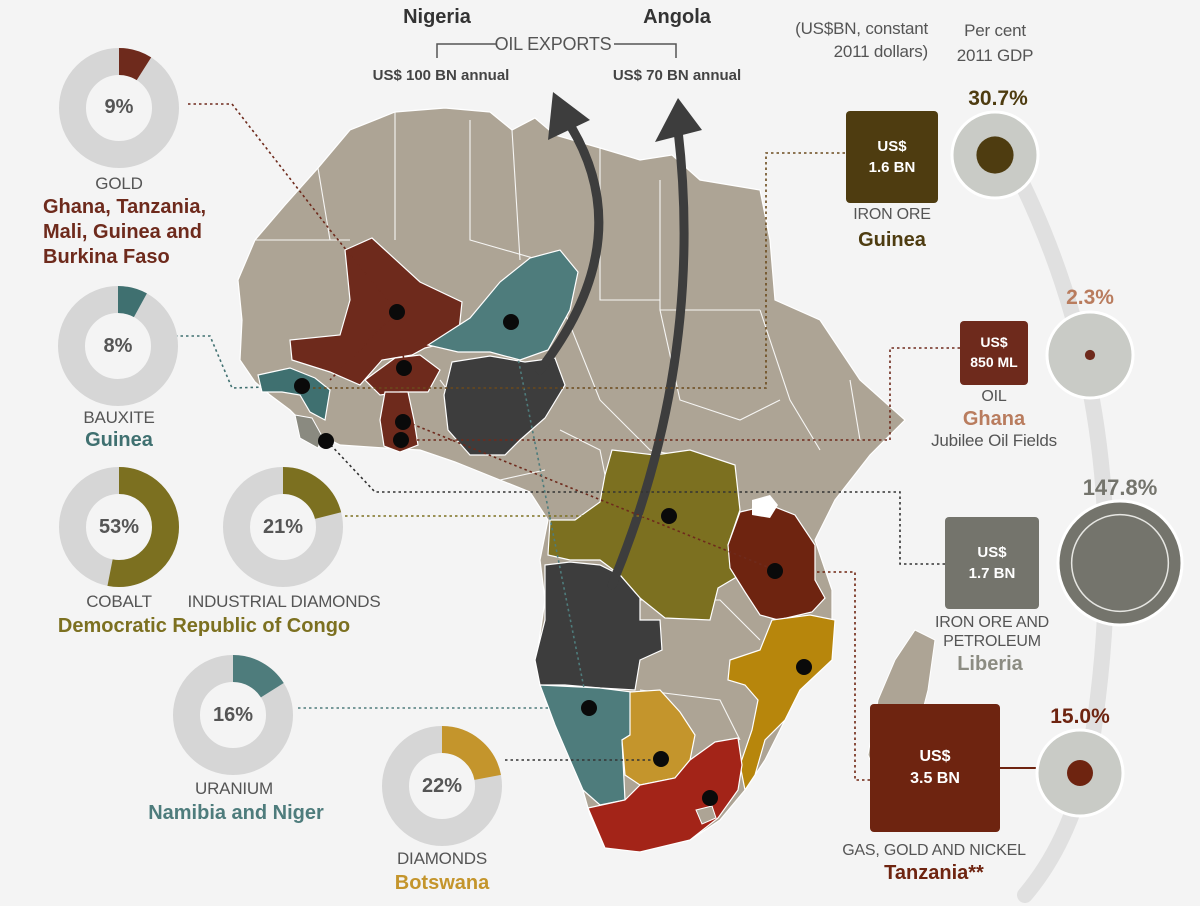  Describe the element at coordinates (892, 167) in the screenshot. I see `guinea-deal-amount: 1.6 BN` at that location.